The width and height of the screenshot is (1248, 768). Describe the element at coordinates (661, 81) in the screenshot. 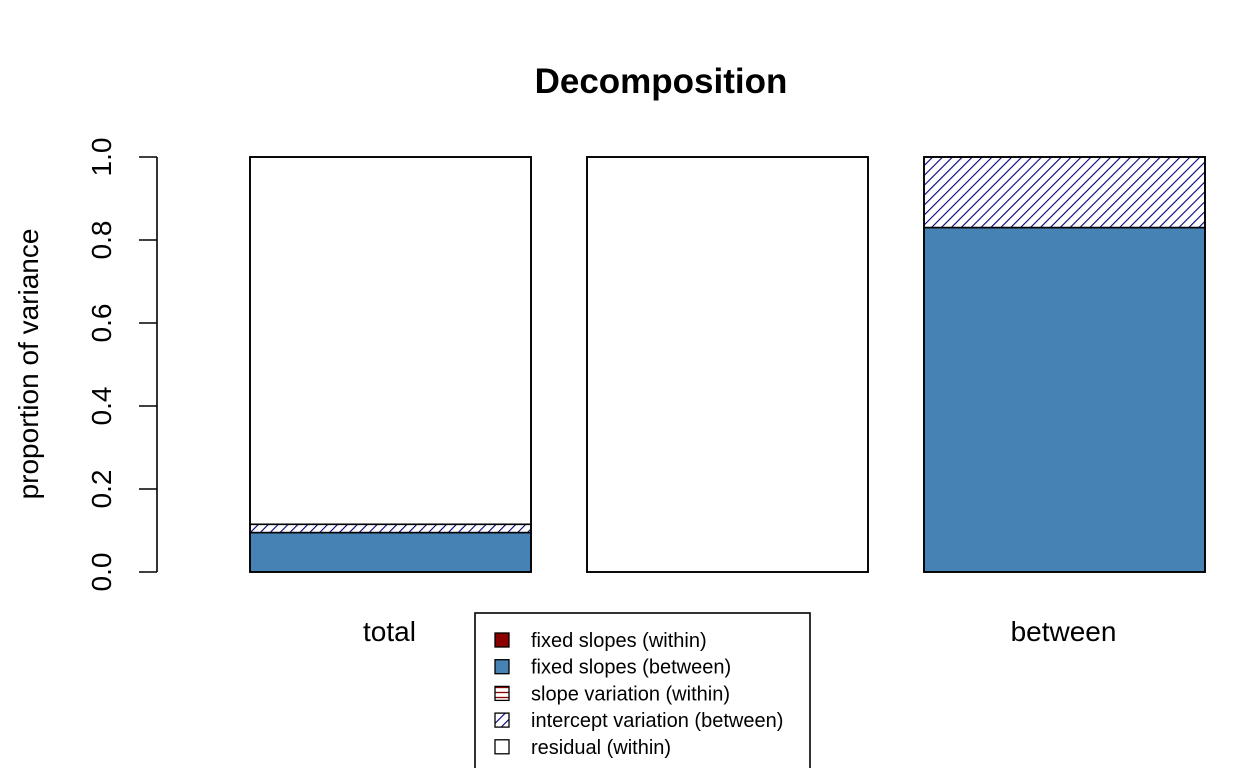

I see `chart-title: Decomposition` at that location.